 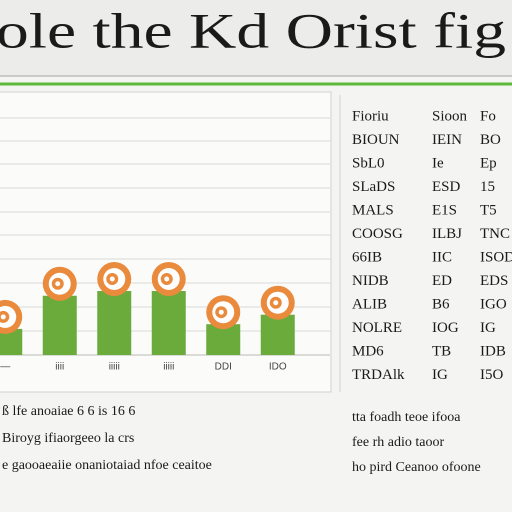 I want to click on table-cell: T5, so click(x=488, y=210).